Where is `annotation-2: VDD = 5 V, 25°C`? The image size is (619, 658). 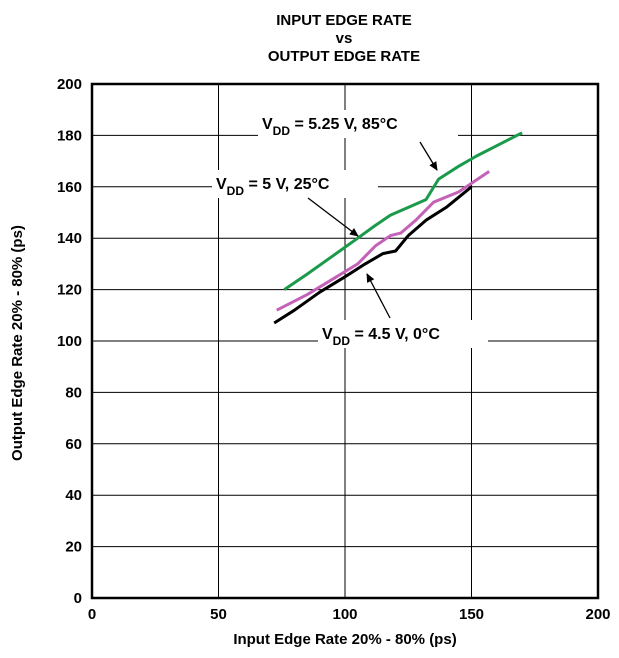 annotation-2: VDD = 5 V, 25°C is located at coordinates (295, 203).